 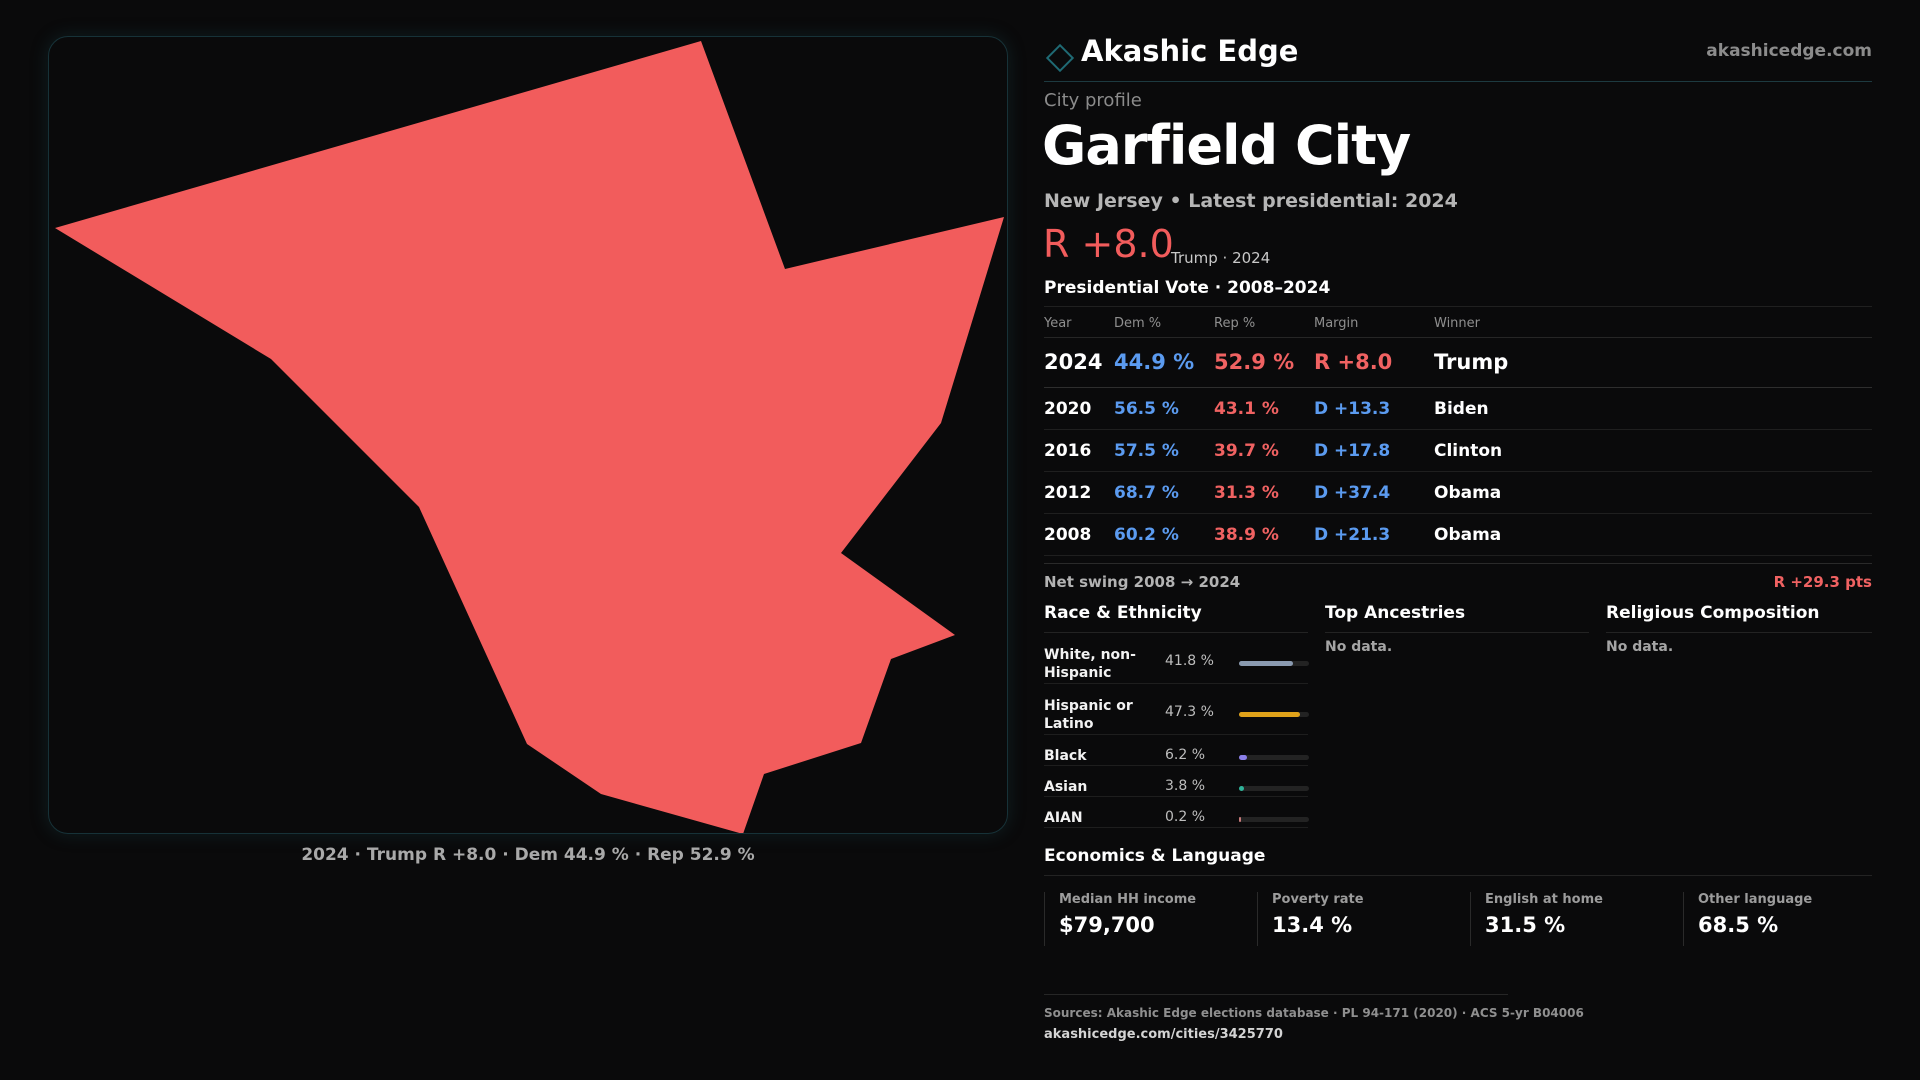 What do you see at coordinates (1146, 409) in the screenshot?
I see `cell-dem: 56.5 %` at bounding box center [1146, 409].